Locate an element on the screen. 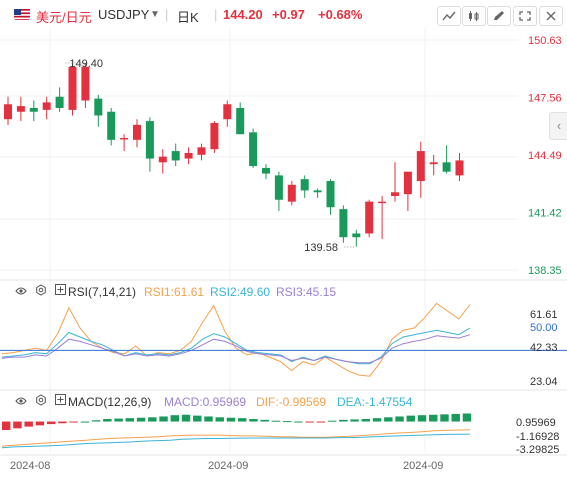 Image resolution: width=567 pixels, height=477 pixels. macd-tick-label: -3.29825 is located at coordinates (537, 450).